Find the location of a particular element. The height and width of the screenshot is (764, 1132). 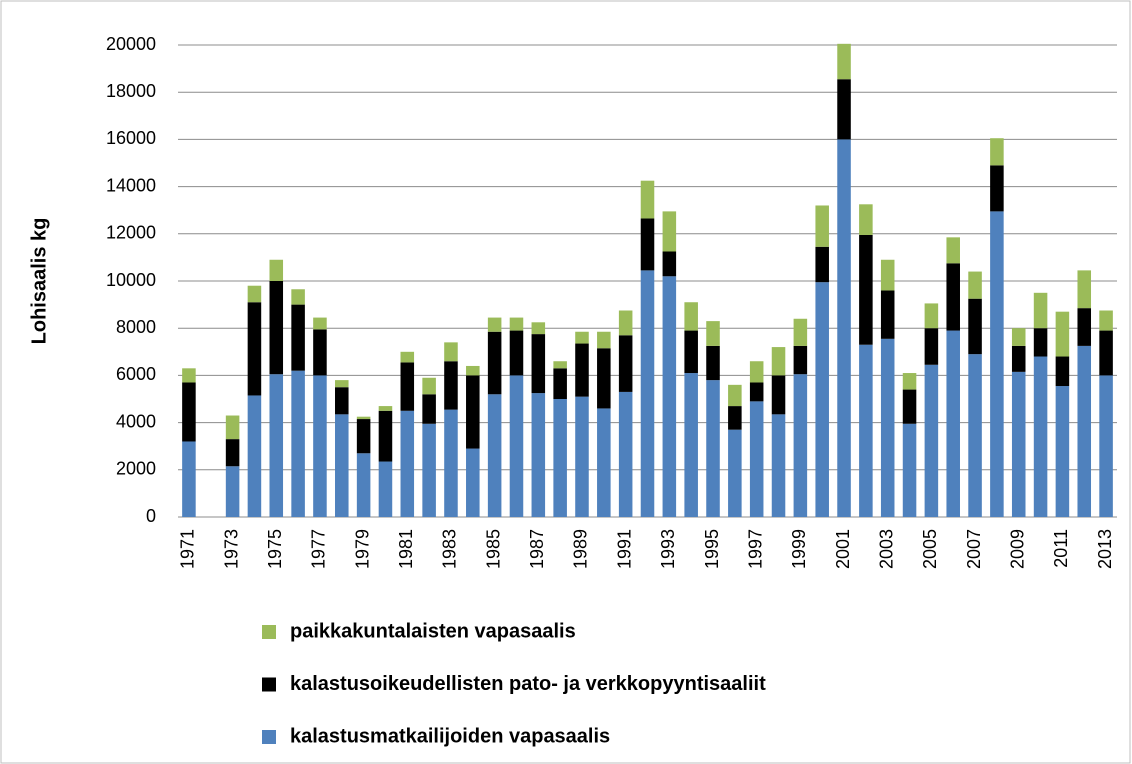

y-tick-label: 8000 is located at coordinates (136, 327).